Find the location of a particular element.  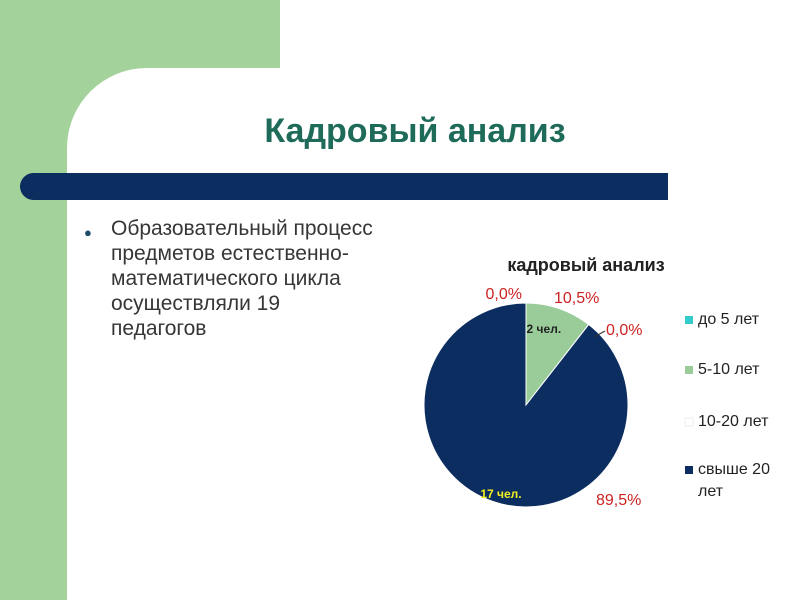

percent-label-2: 0,0% is located at coordinates (624, 330).